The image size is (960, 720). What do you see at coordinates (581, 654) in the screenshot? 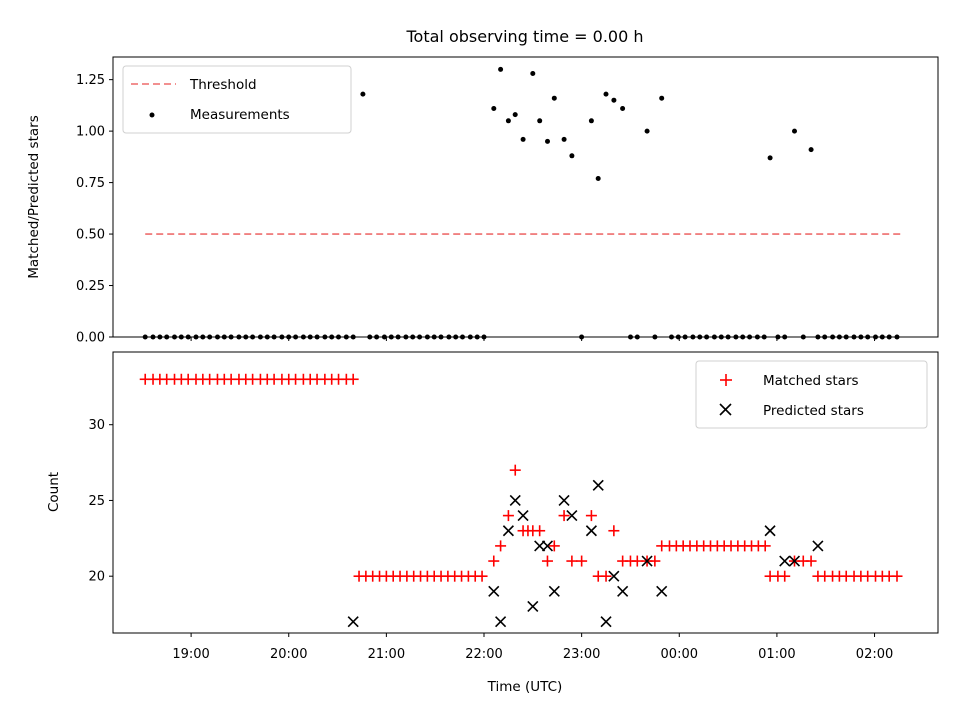
I see `x-tick-label: 23:00` at bounding box center [581, 654].